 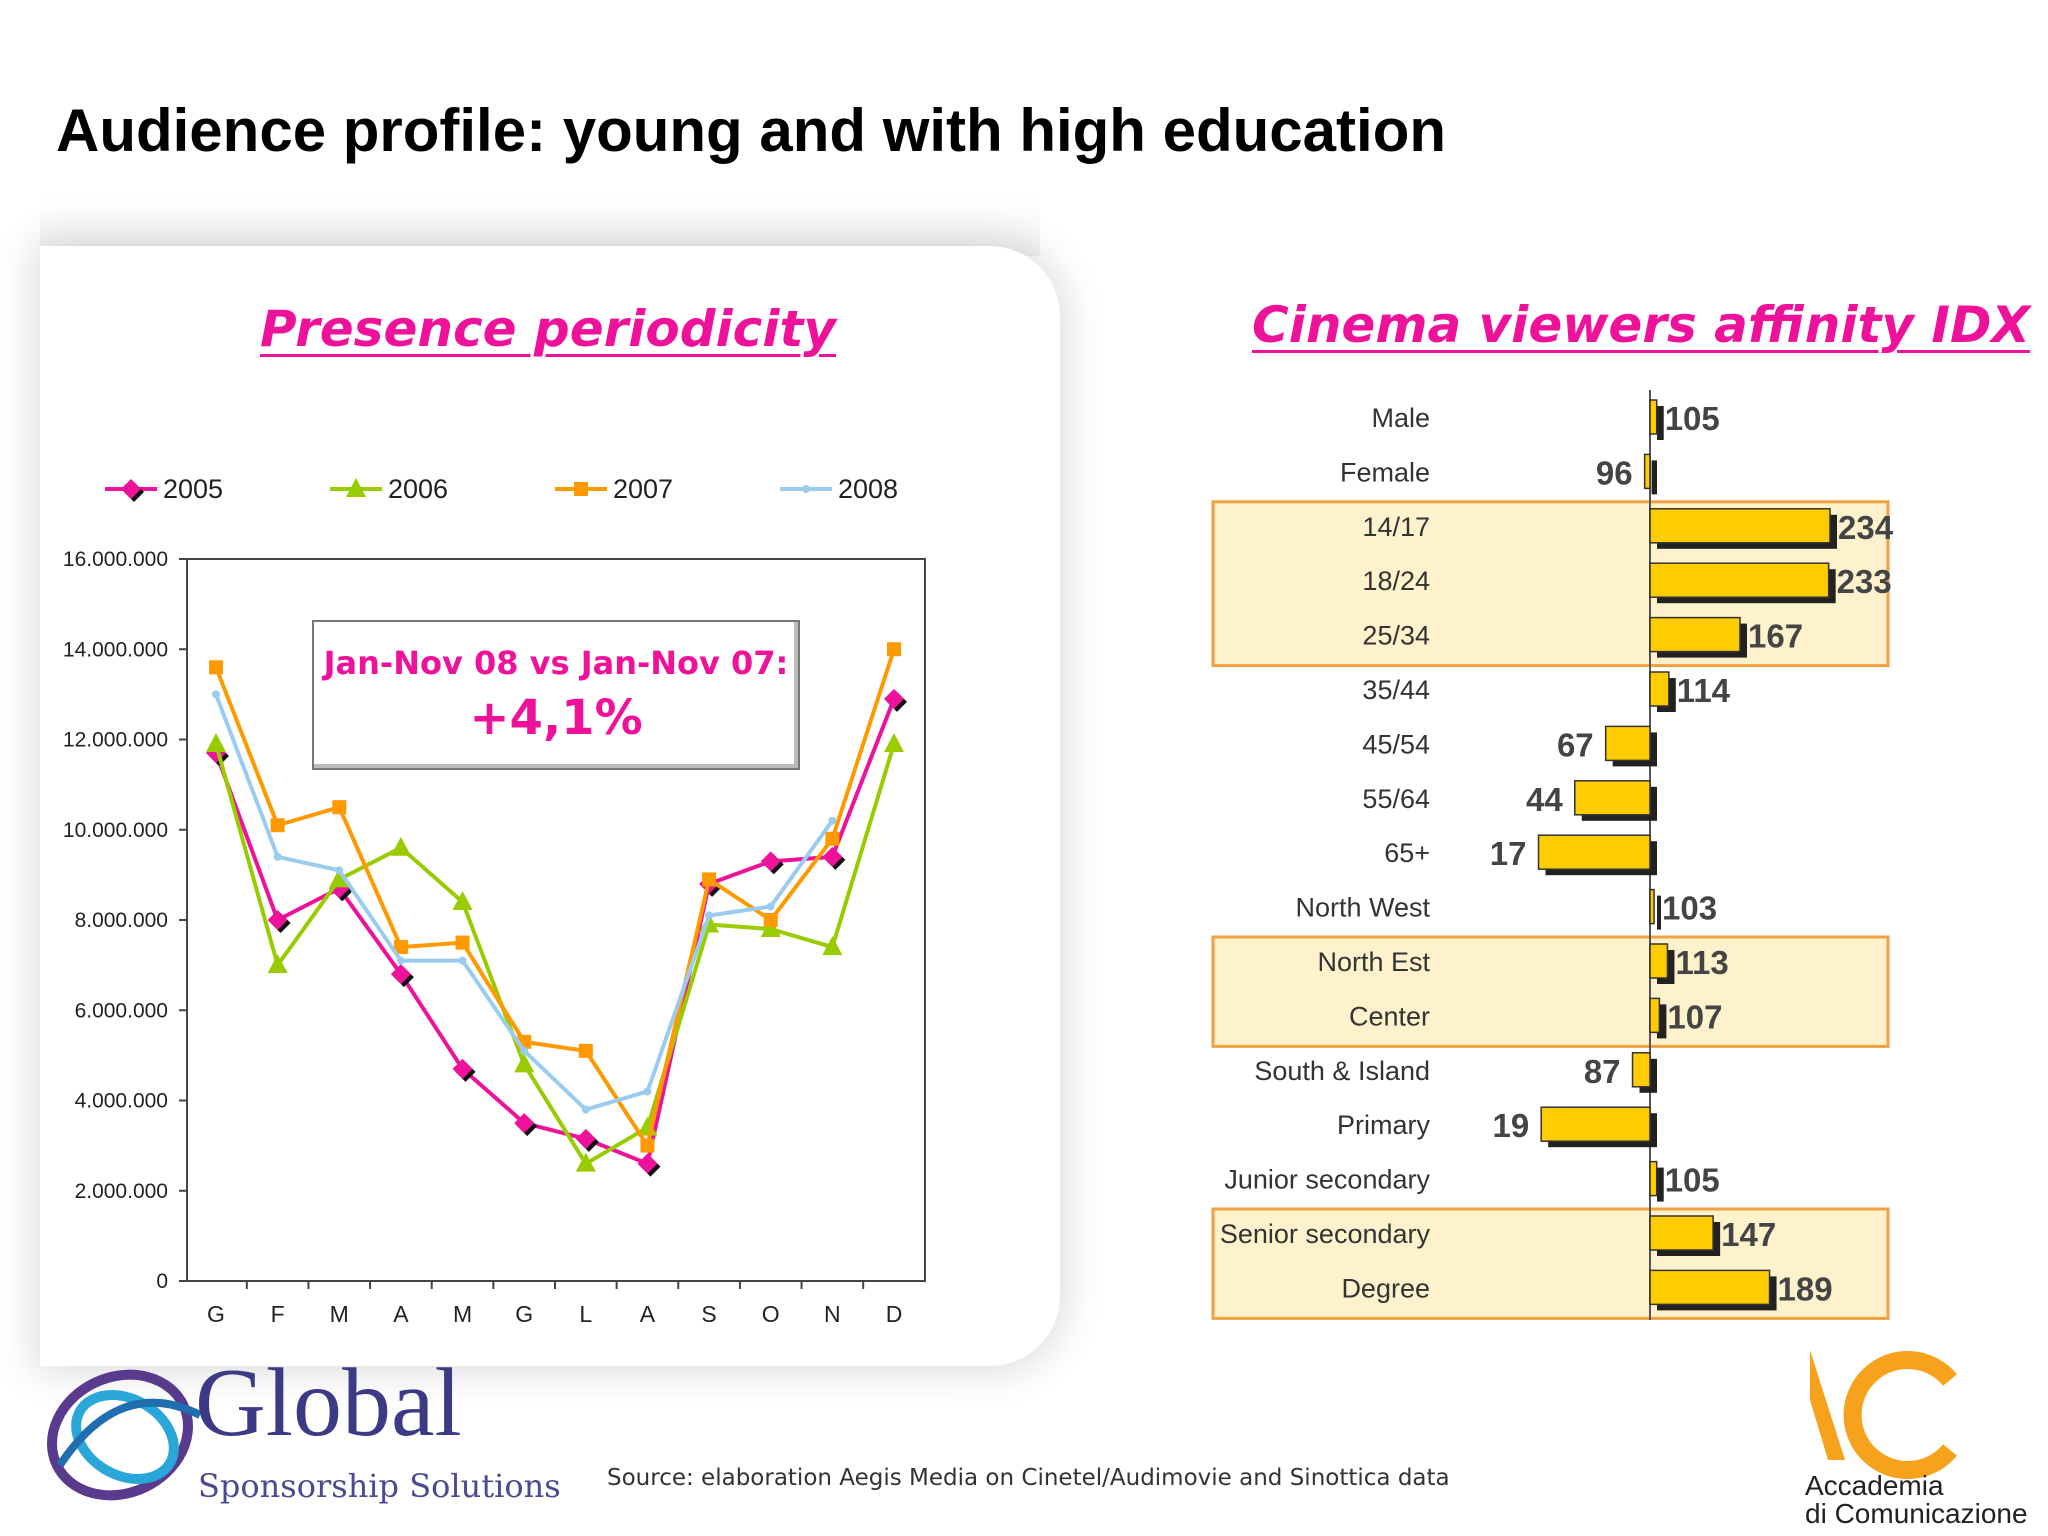 I want to click on category-label: Center, so click(x=1389, y=1016).